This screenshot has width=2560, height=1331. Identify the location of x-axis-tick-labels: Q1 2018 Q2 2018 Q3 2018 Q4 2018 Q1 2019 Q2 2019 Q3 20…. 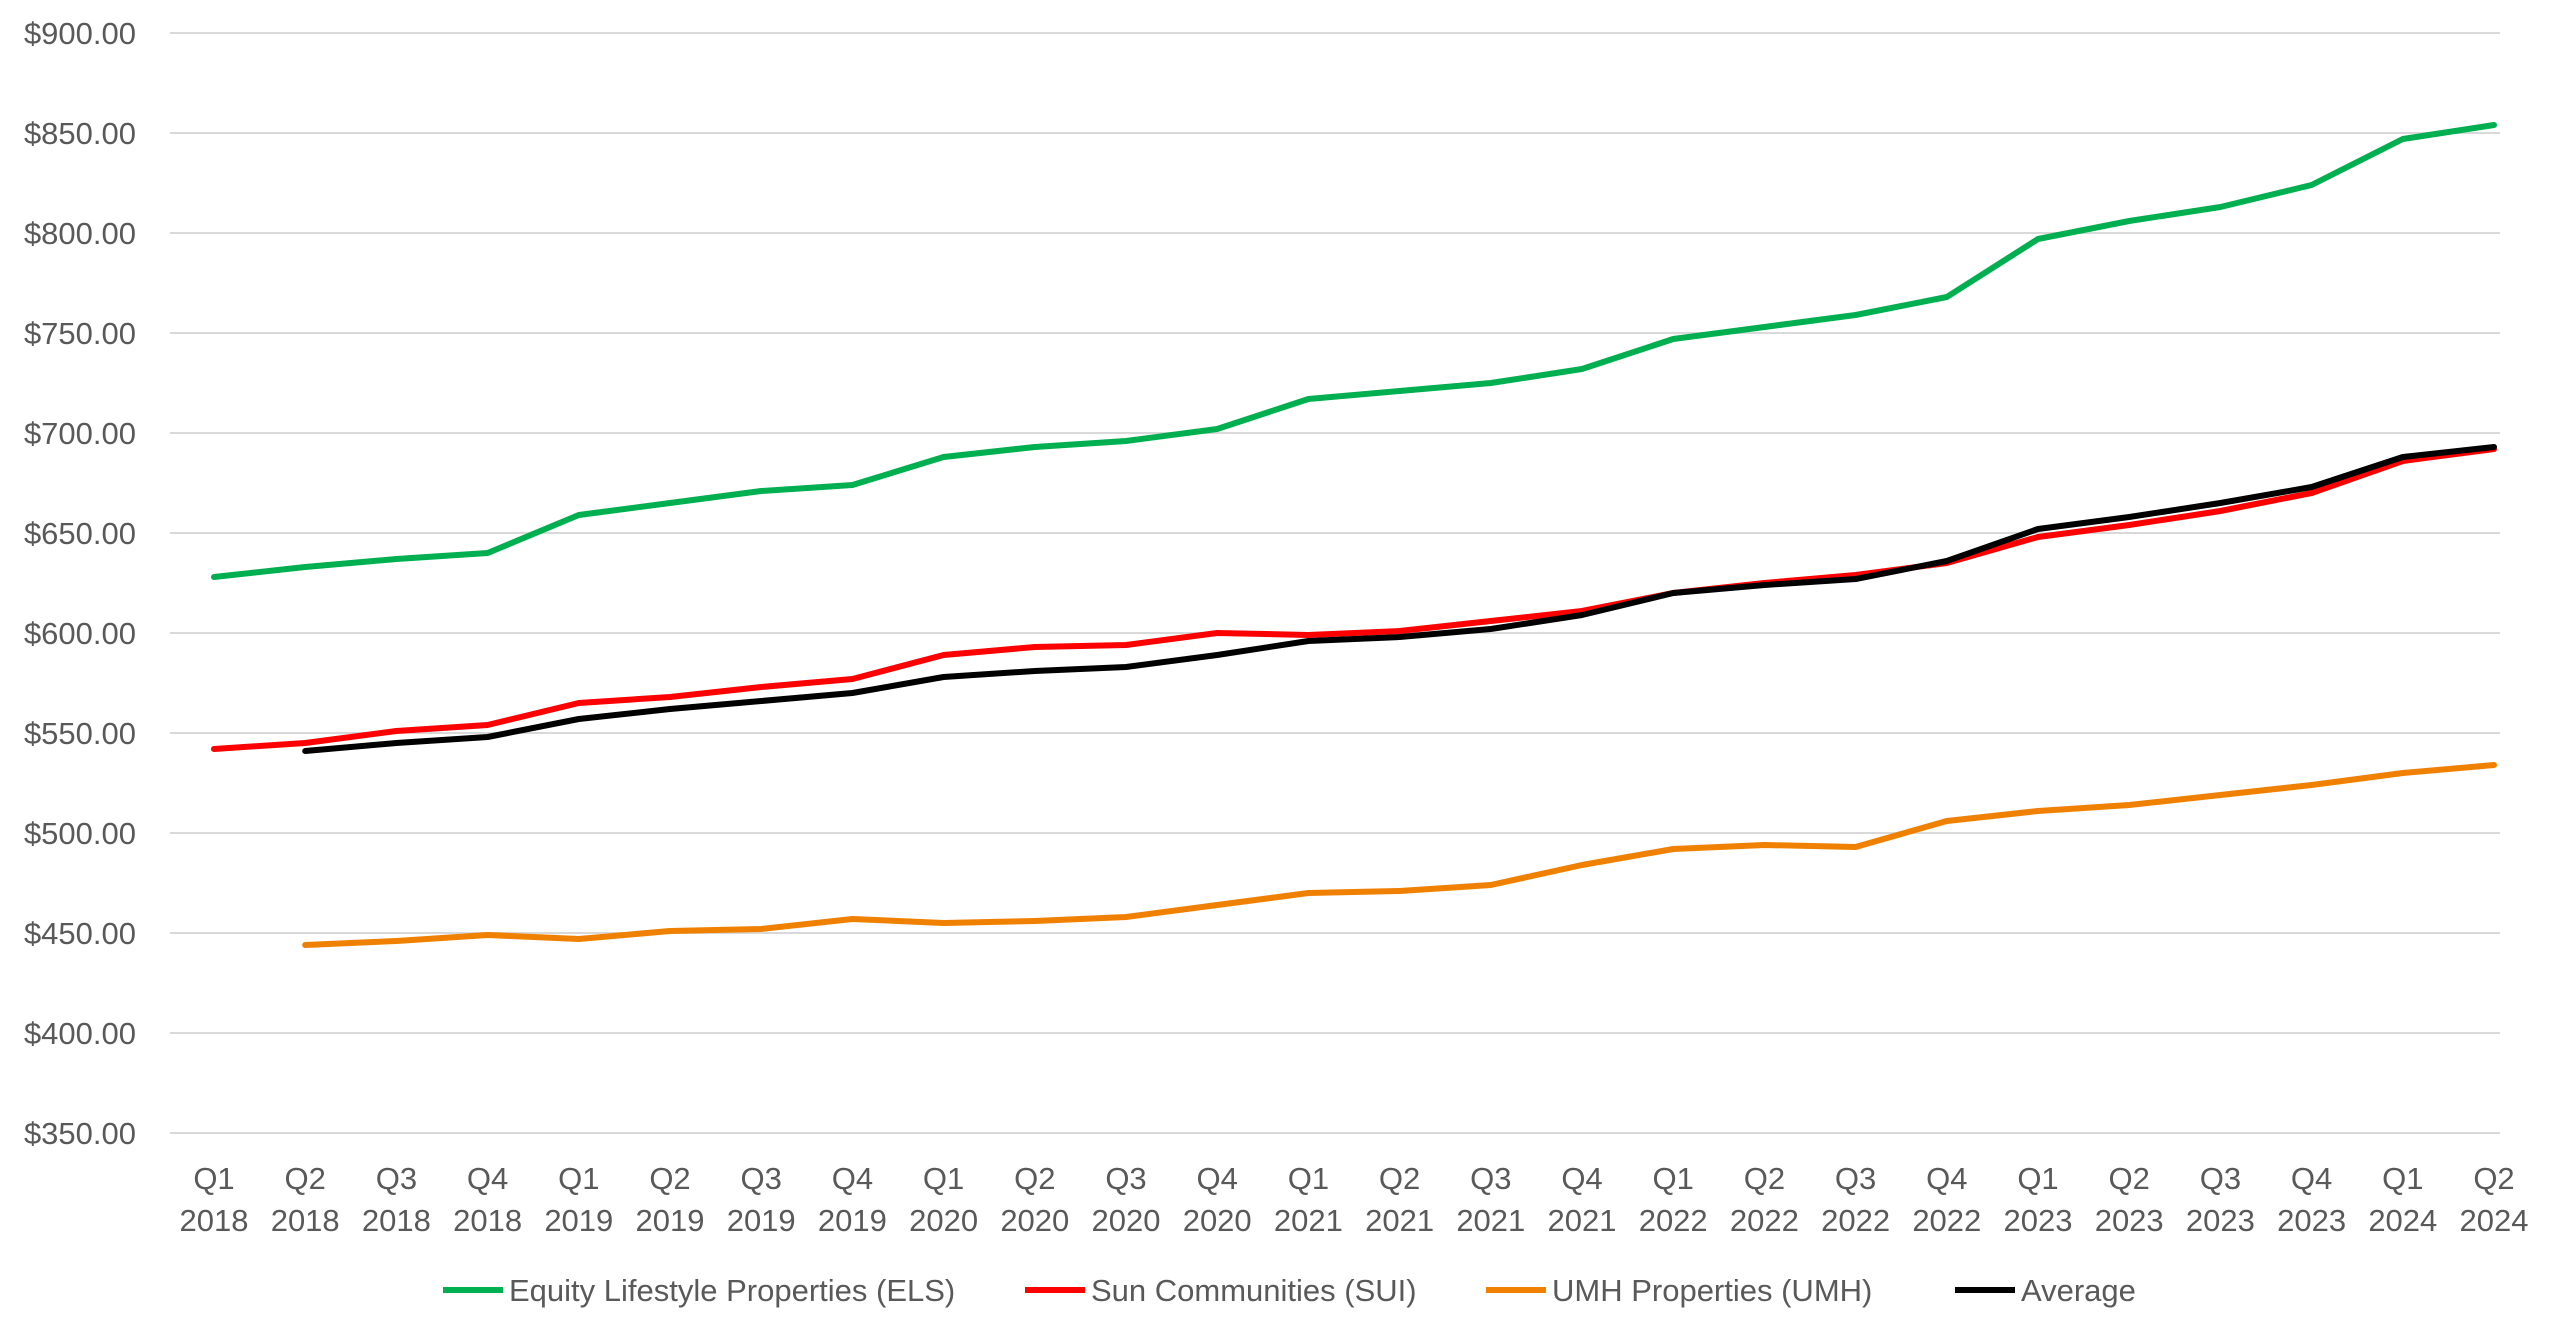
(1354, 1199).